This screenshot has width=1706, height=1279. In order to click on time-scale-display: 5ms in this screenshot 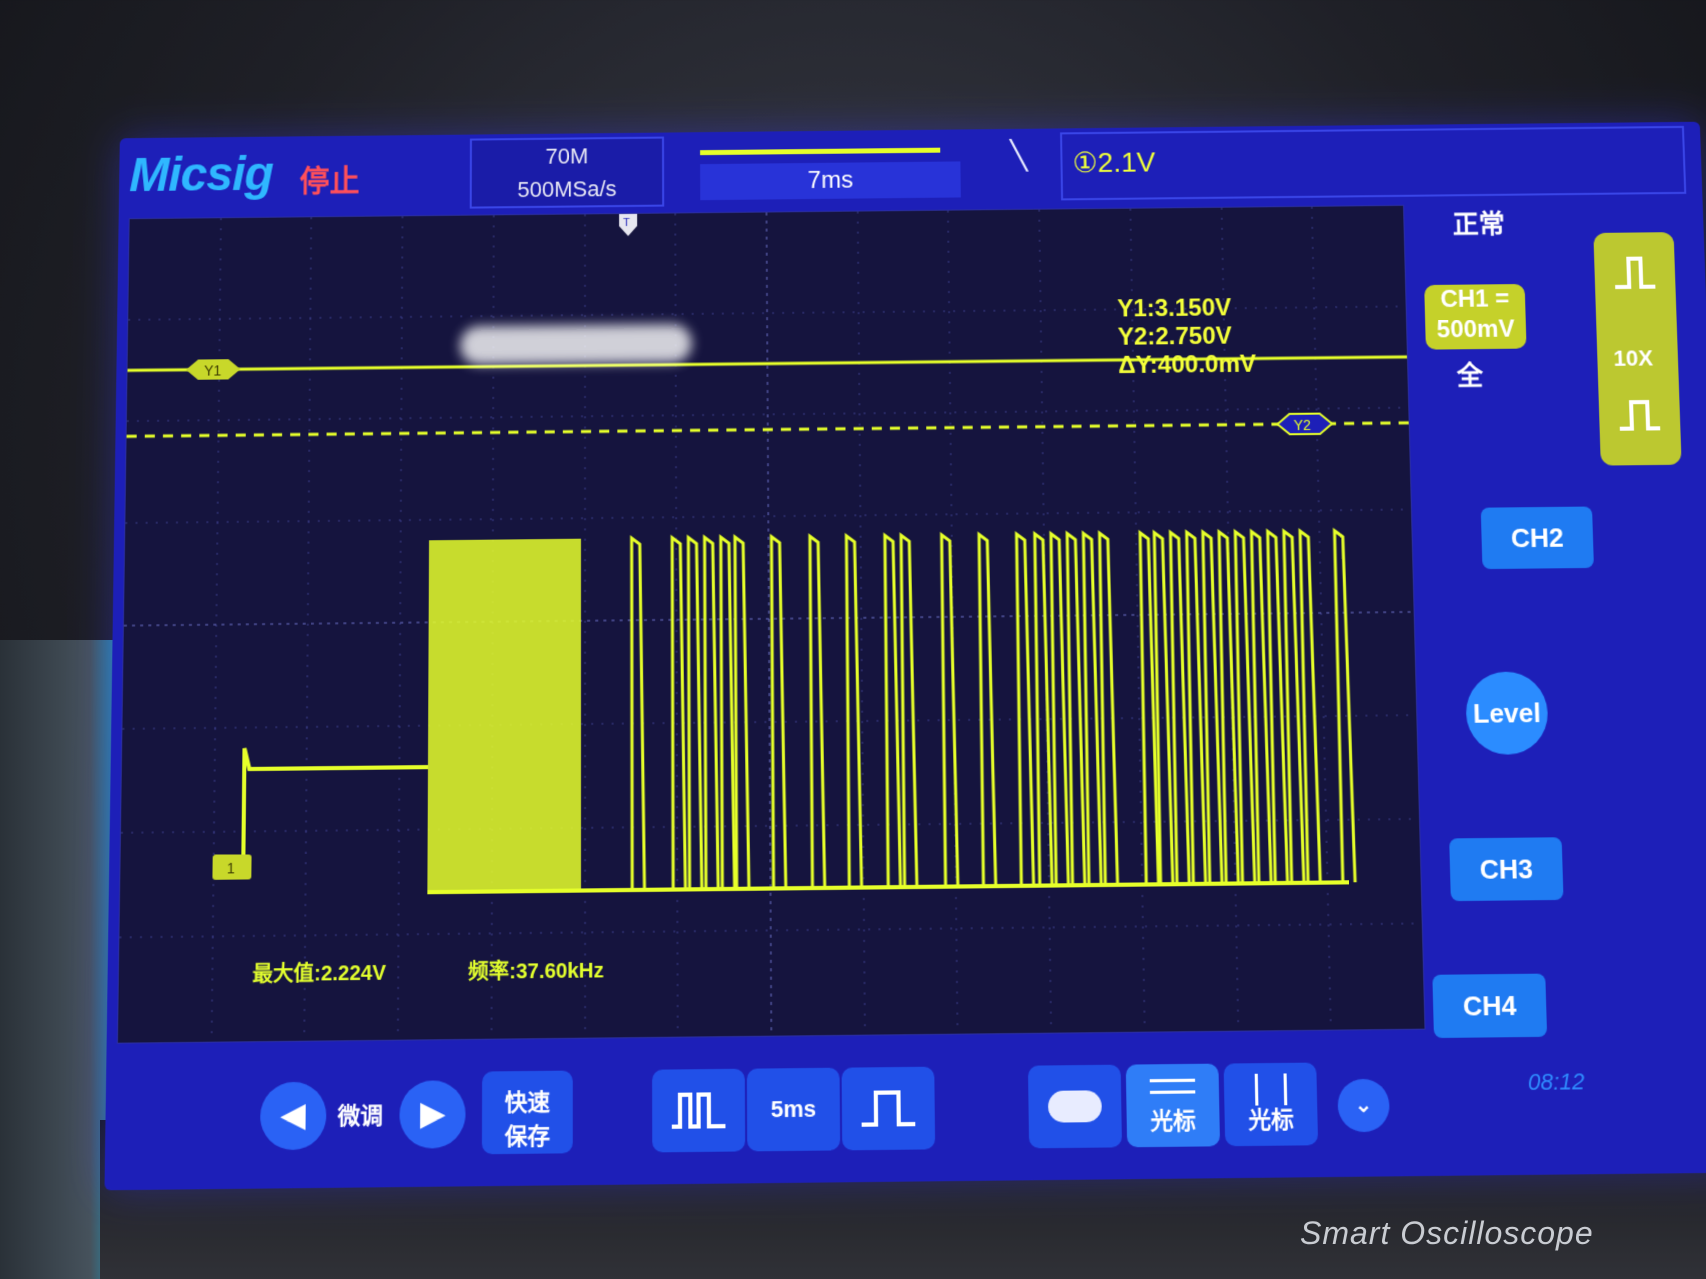, I will do `click(793, 1109)`.